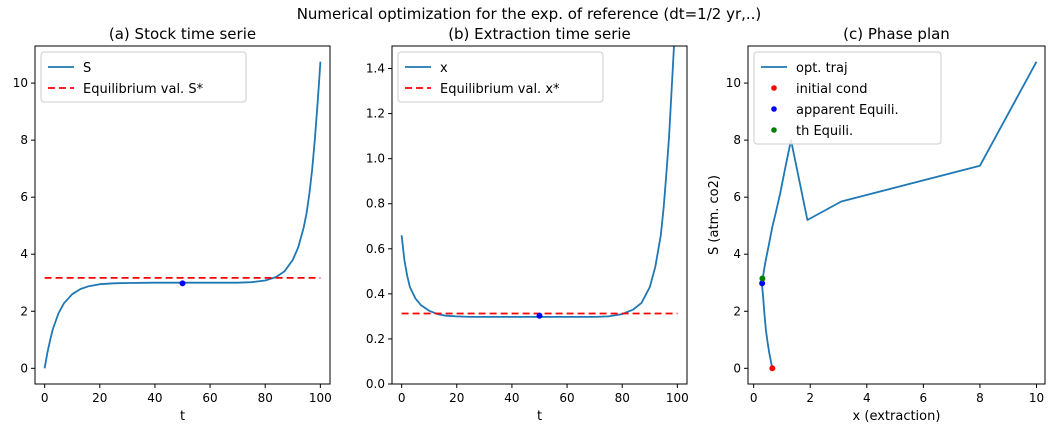 The width and height of the screenshot is (1059, 441). I want to click on y-tick-label: 0.4, so click(375, 294).